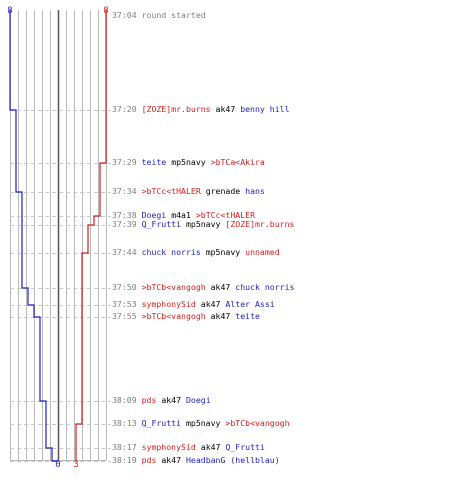 This screenshot has height=500, width=450. Describe the element at coordinates (198, 400) in the screenshot. I see `victim-name: Doegi` at that location.